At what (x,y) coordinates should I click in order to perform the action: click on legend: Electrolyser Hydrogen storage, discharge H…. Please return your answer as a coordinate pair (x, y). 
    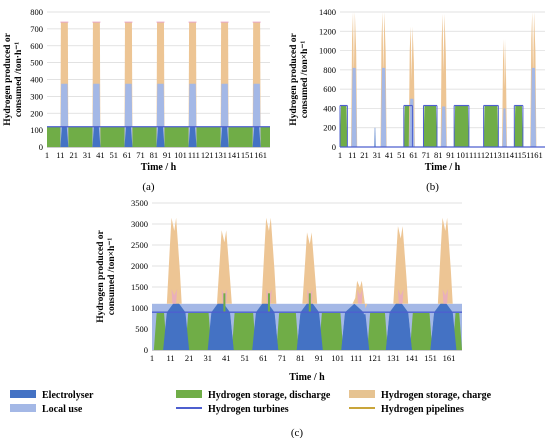
    Looking at the image, I should click on (251, 402).